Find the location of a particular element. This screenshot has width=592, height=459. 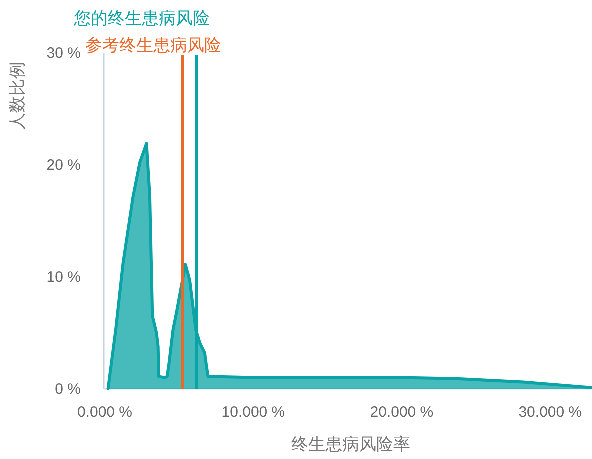

x-tick-label: 10.000 % is located at coordinates (254, 412).